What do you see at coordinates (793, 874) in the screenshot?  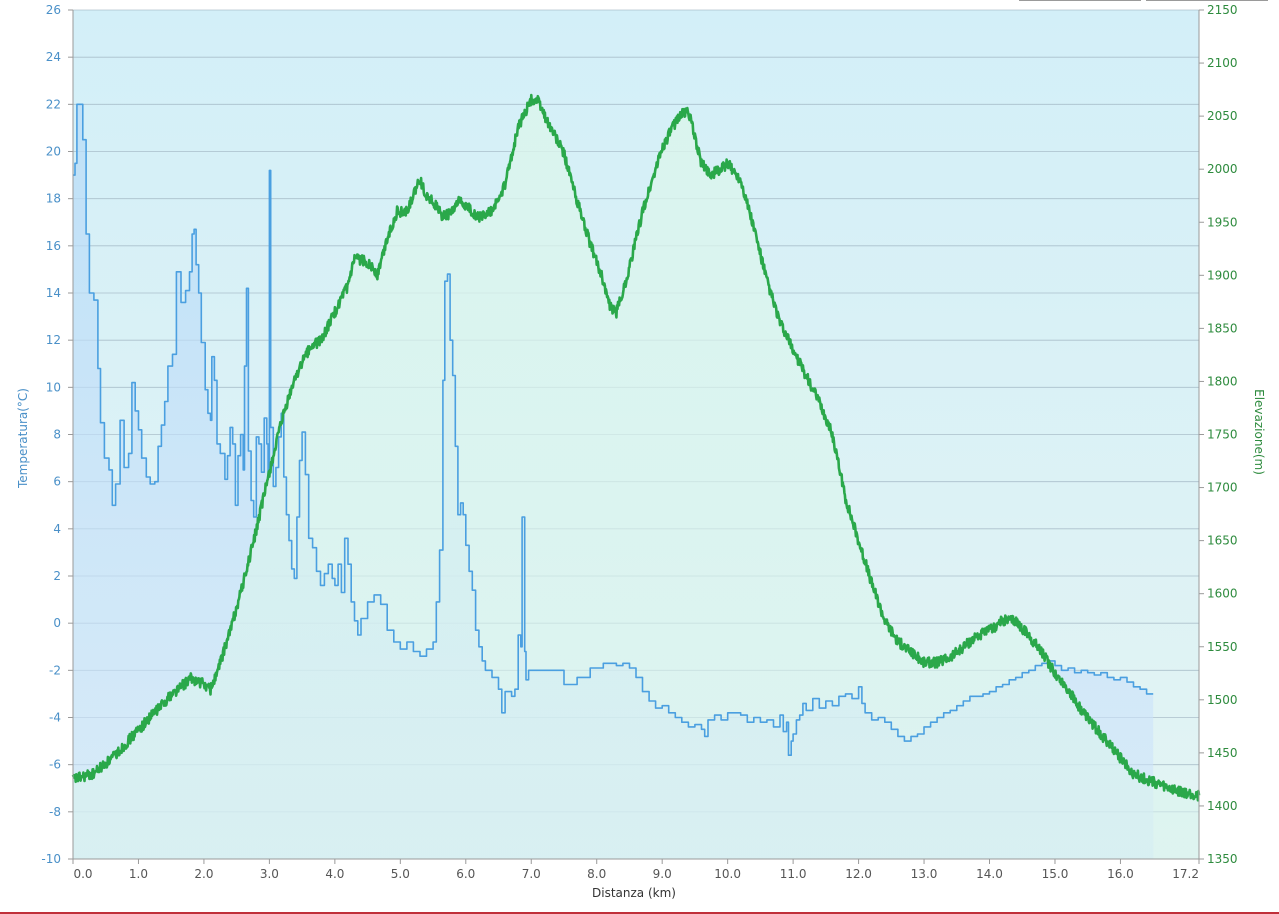 I see `x-tick-label: 11.0` at bounding box center [793, 874].